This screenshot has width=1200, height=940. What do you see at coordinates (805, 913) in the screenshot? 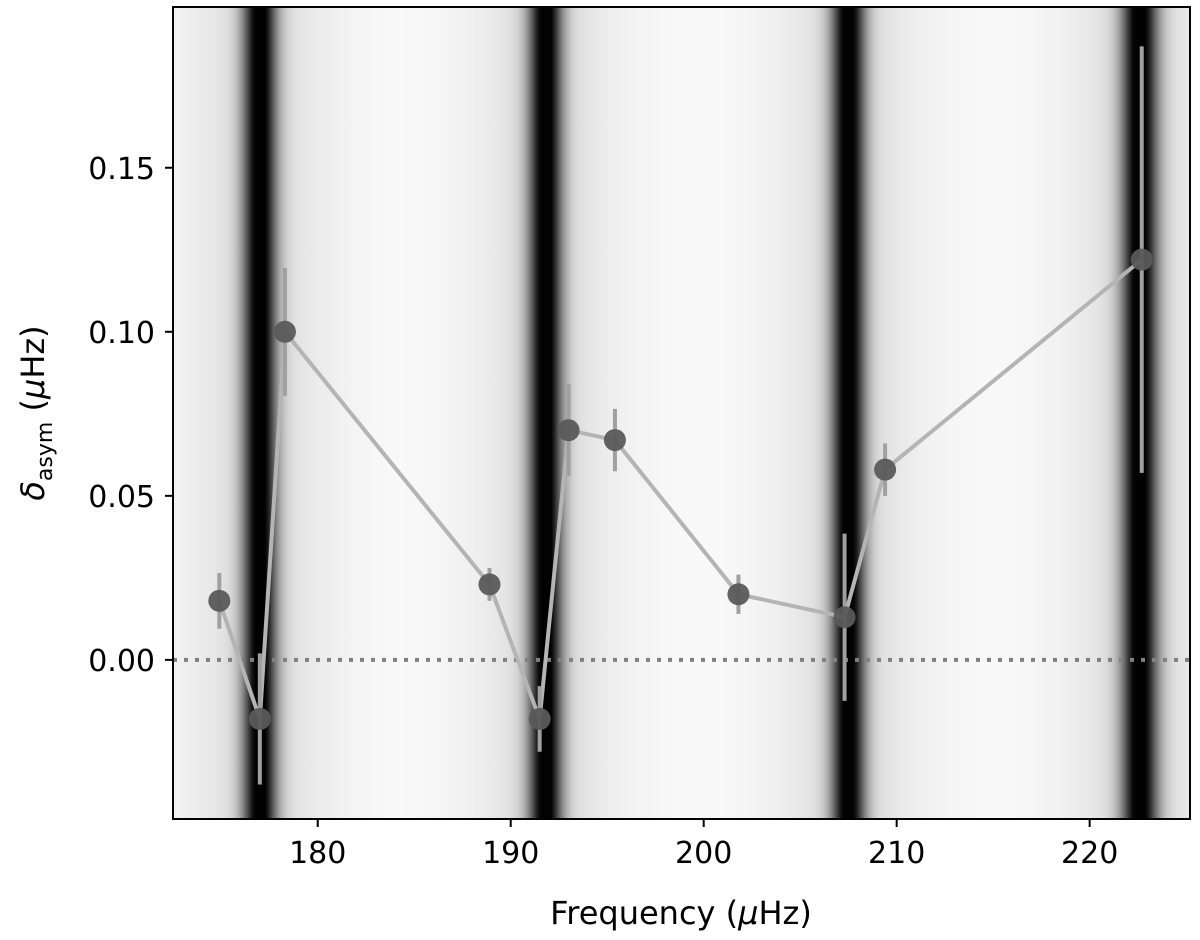
I see `x-axis-label-suffix: )` at bounding box center [805, 913].